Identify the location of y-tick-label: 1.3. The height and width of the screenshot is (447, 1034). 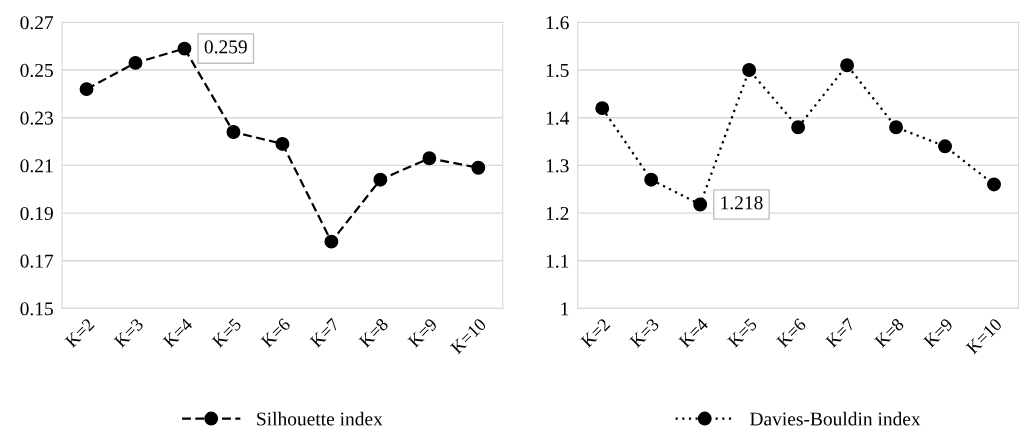
(557, 166).